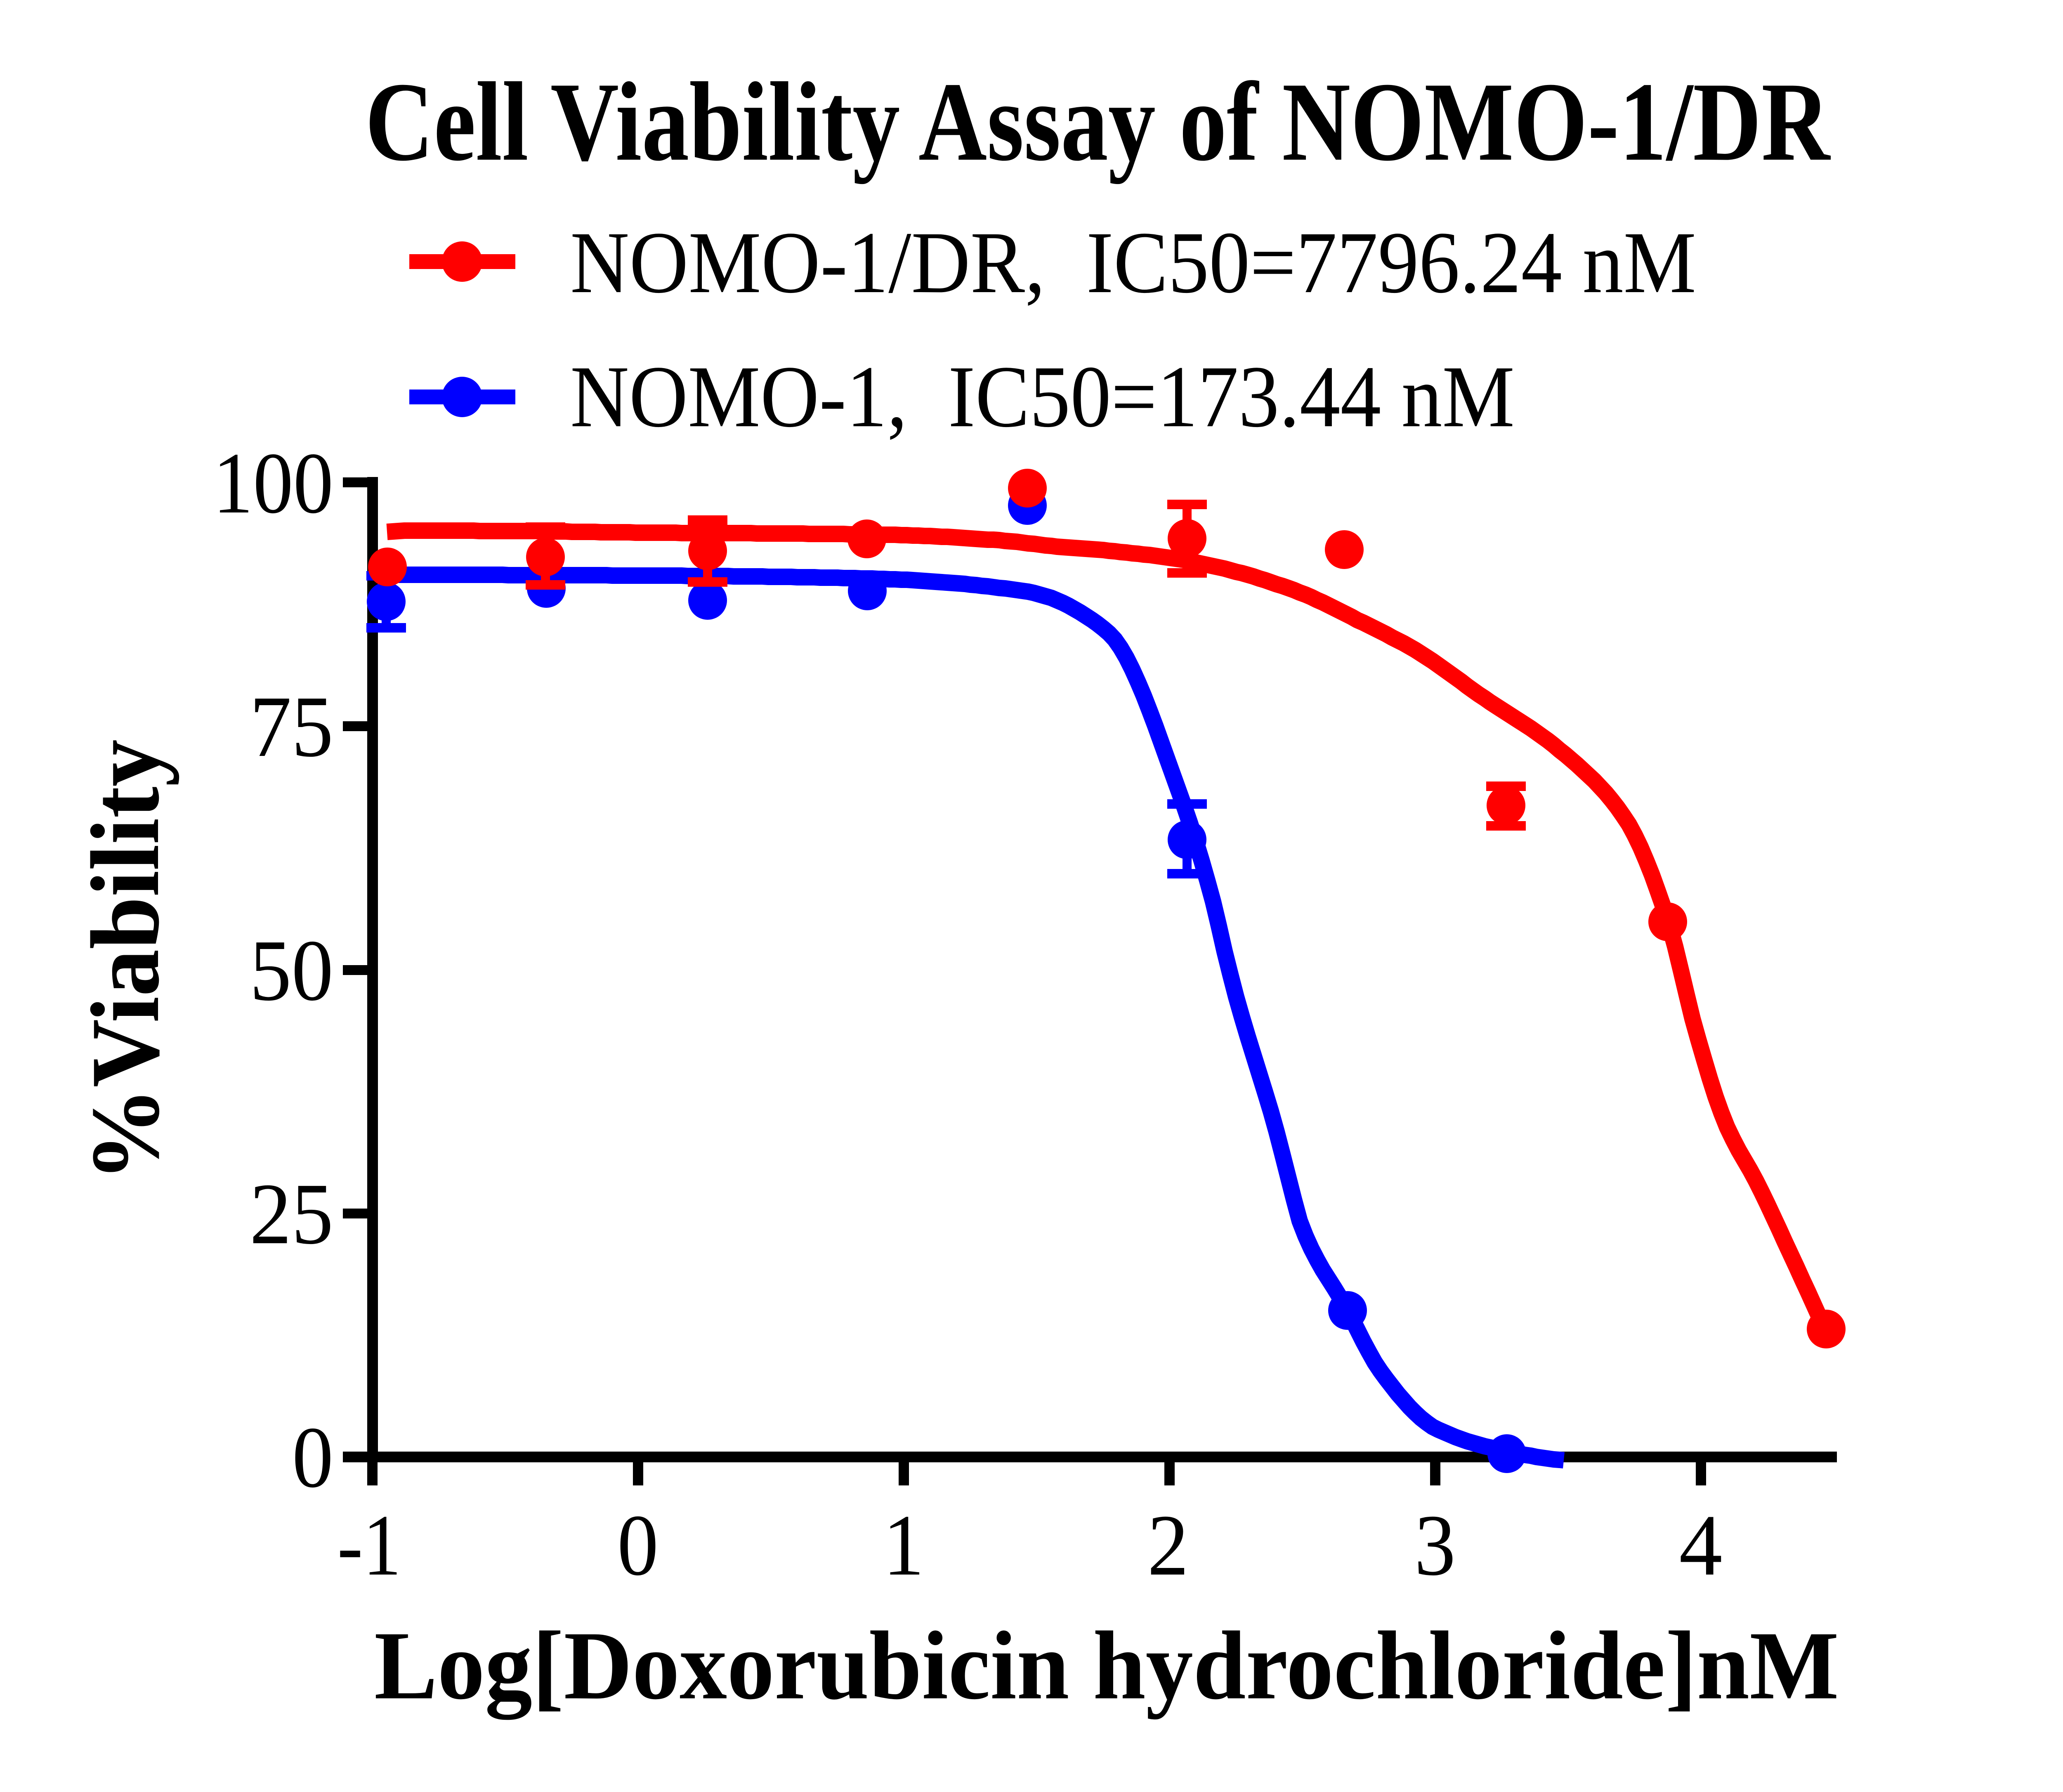 The image size is (2063, 1792). What do you see at coordinates (292, 971) in the screenshot?
I see `svg-text: 50` at bounding box center [292, 971].